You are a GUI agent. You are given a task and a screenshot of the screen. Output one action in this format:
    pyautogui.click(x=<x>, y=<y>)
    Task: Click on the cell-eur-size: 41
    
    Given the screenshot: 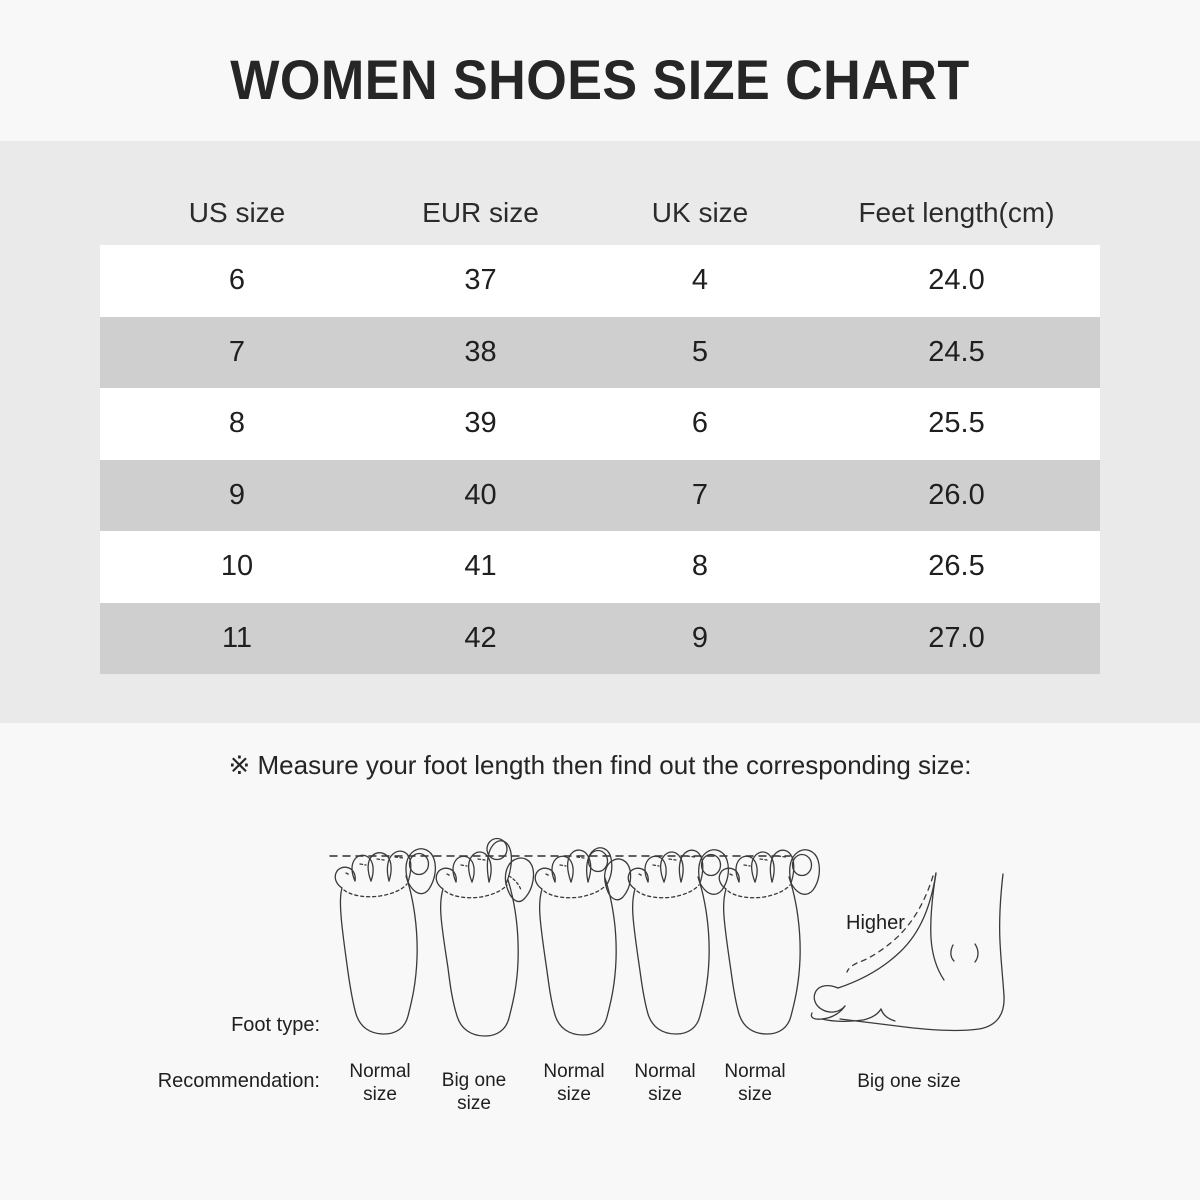 What is the action you would take?
    pyautogui.click(x=480, y=566)
    